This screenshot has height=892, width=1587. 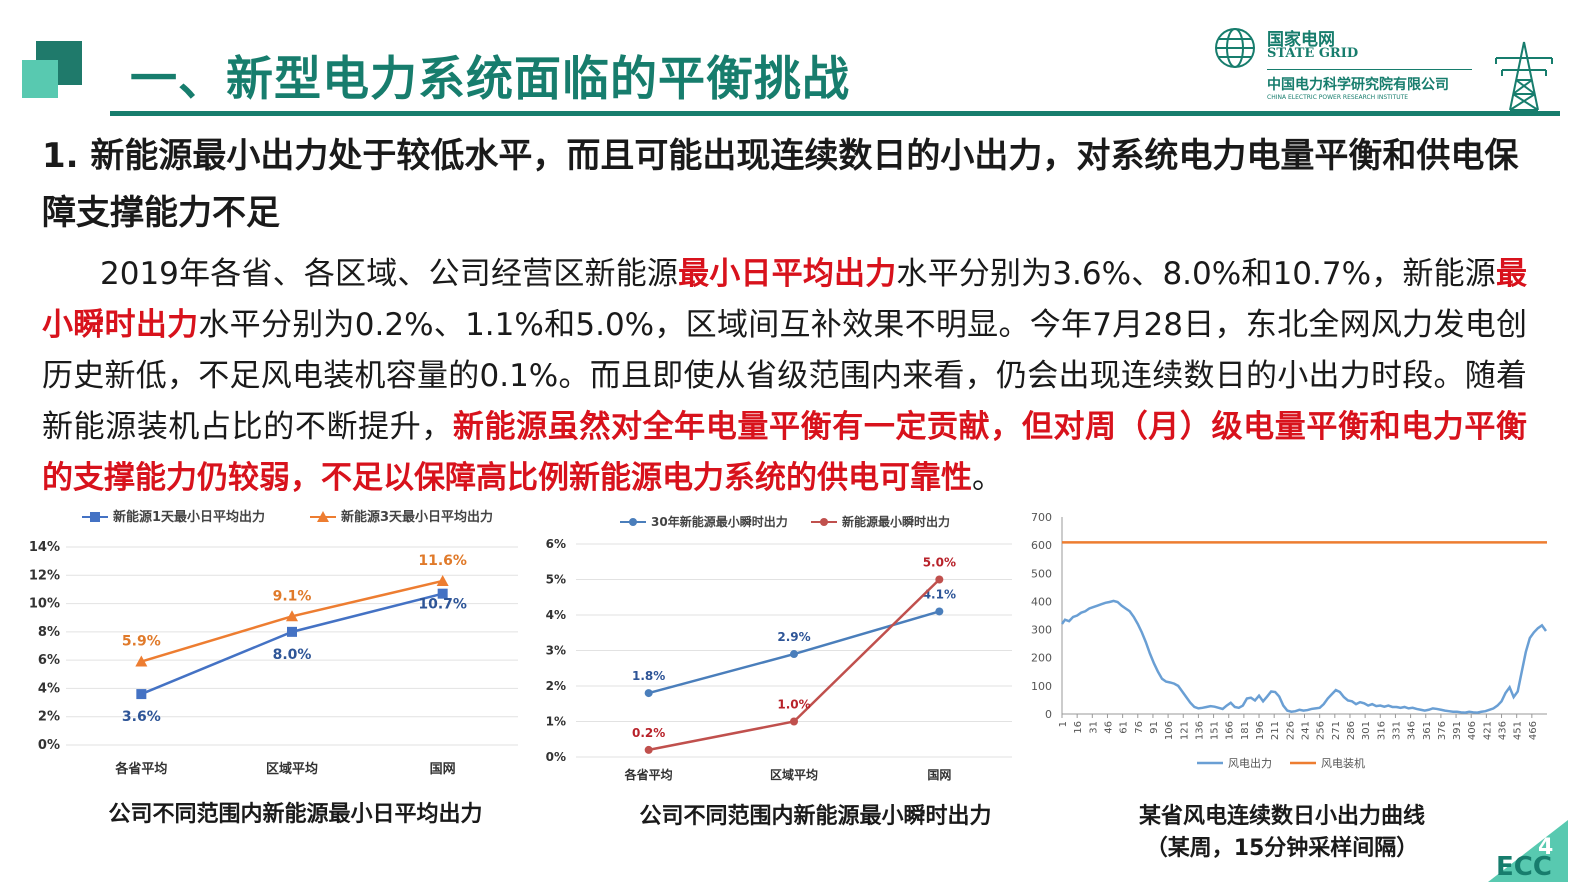 What do you see at coordinates (442, 561) in the screenshot?
I see `data-label: 11.6%` at bounding box center [442, 561].